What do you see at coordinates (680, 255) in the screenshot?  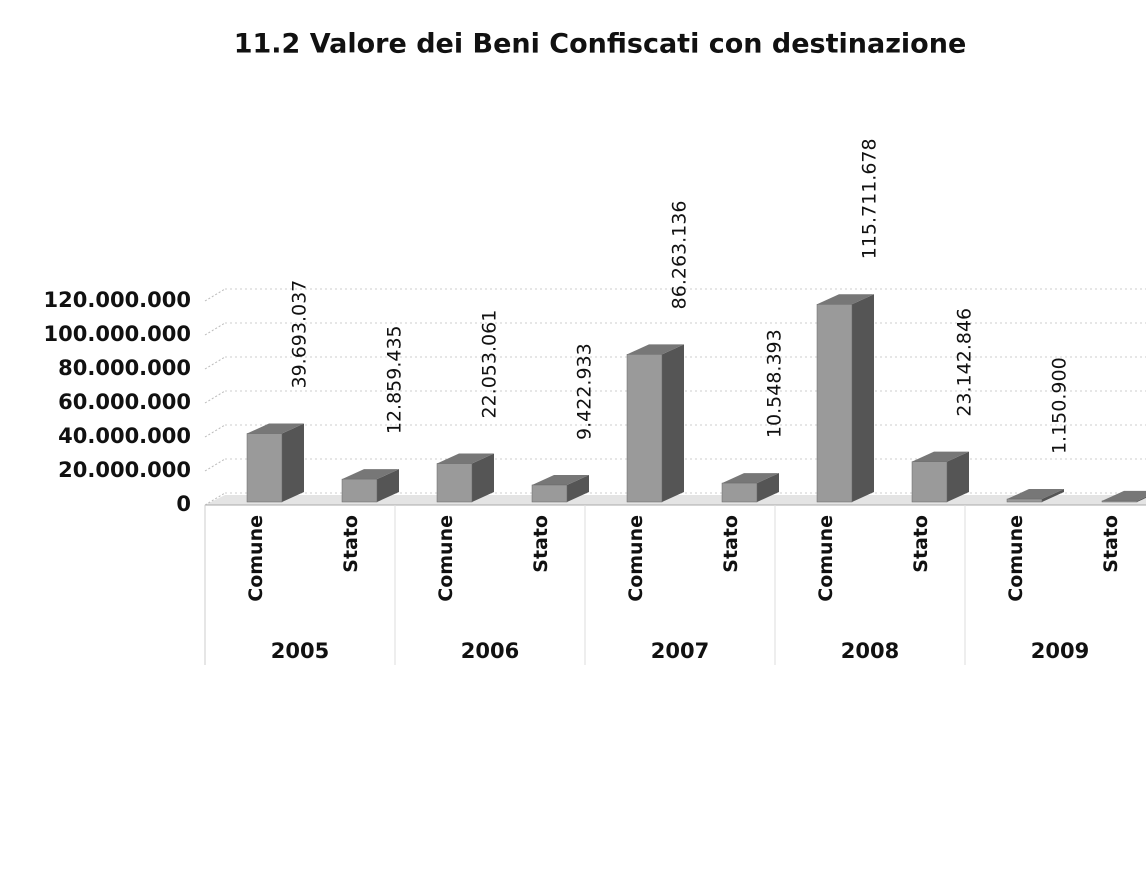 I see `value-label: 86.263.136` at bounding box center [680, 255].